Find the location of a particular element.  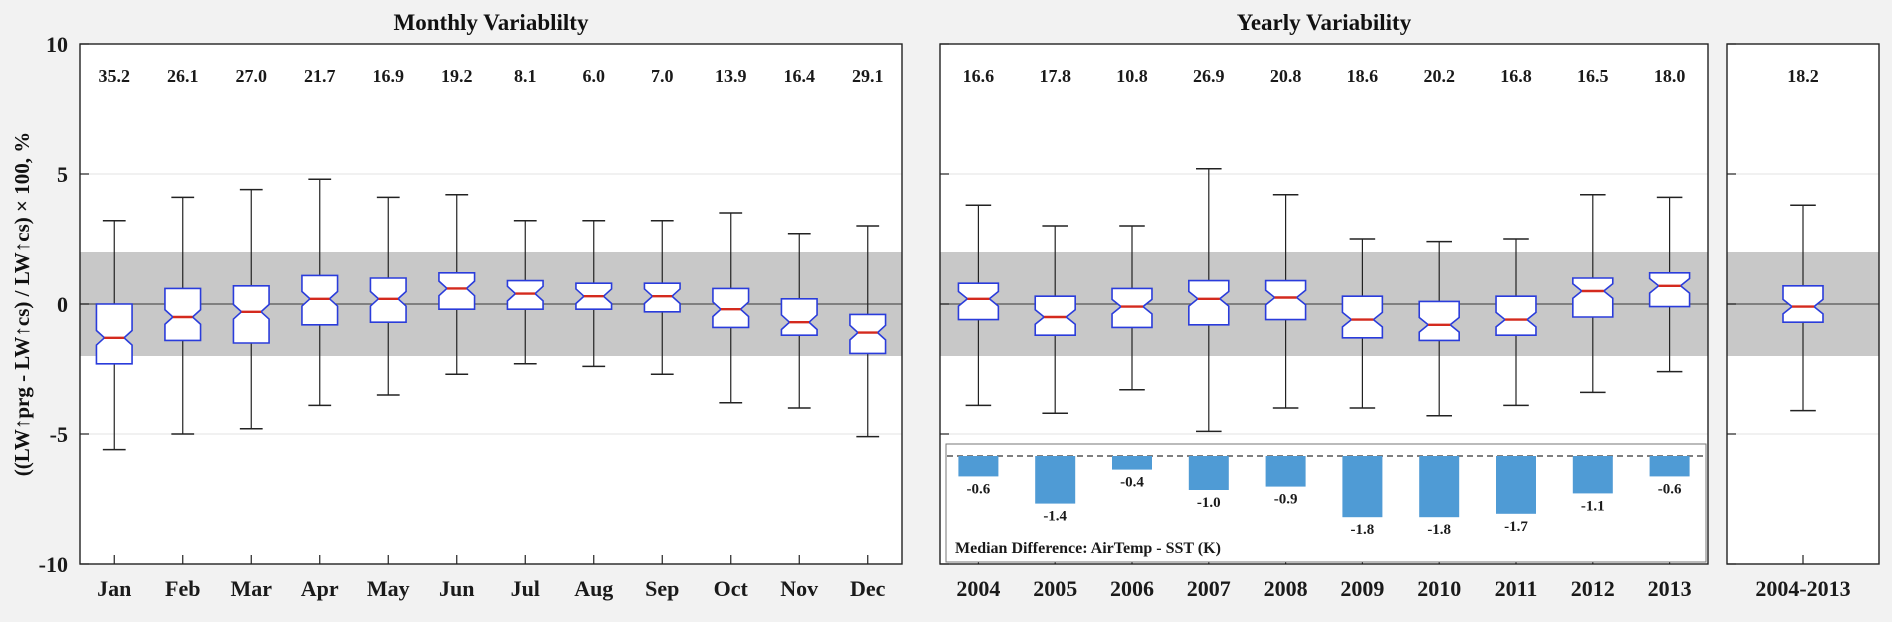

box-Nov is located at coordinates (799, 321).